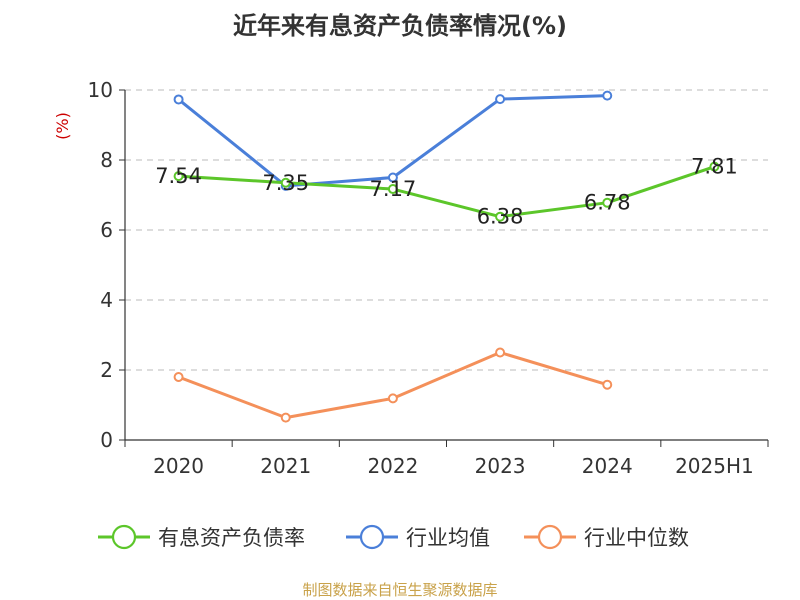  I want to click on source-note: 制图数据来自恒生聚源数据库, so click(399, 590).